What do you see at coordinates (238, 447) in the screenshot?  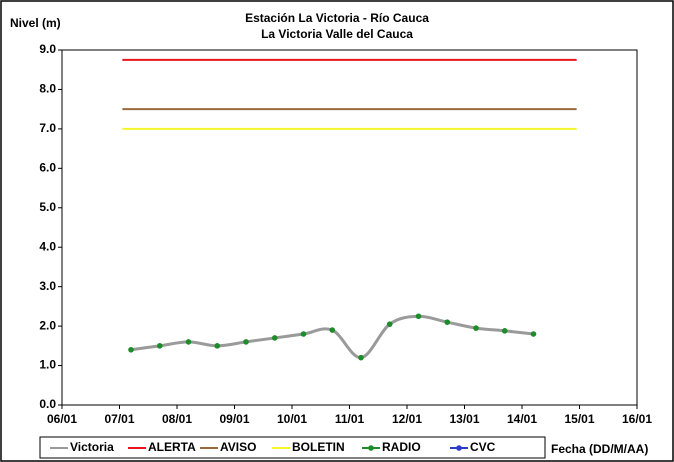 I see `legend-label: AVISO` at bounding box center [238, 447].